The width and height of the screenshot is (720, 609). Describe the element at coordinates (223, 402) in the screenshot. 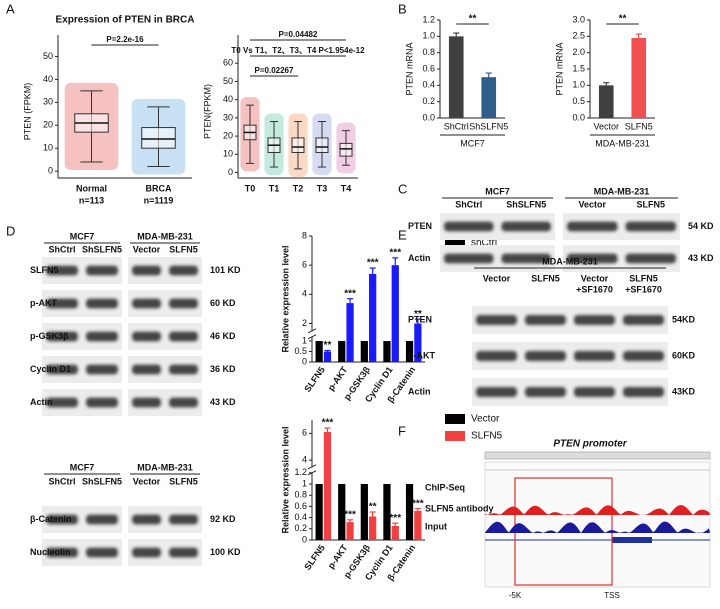

I see `kd-label: 43 KD` at that location.